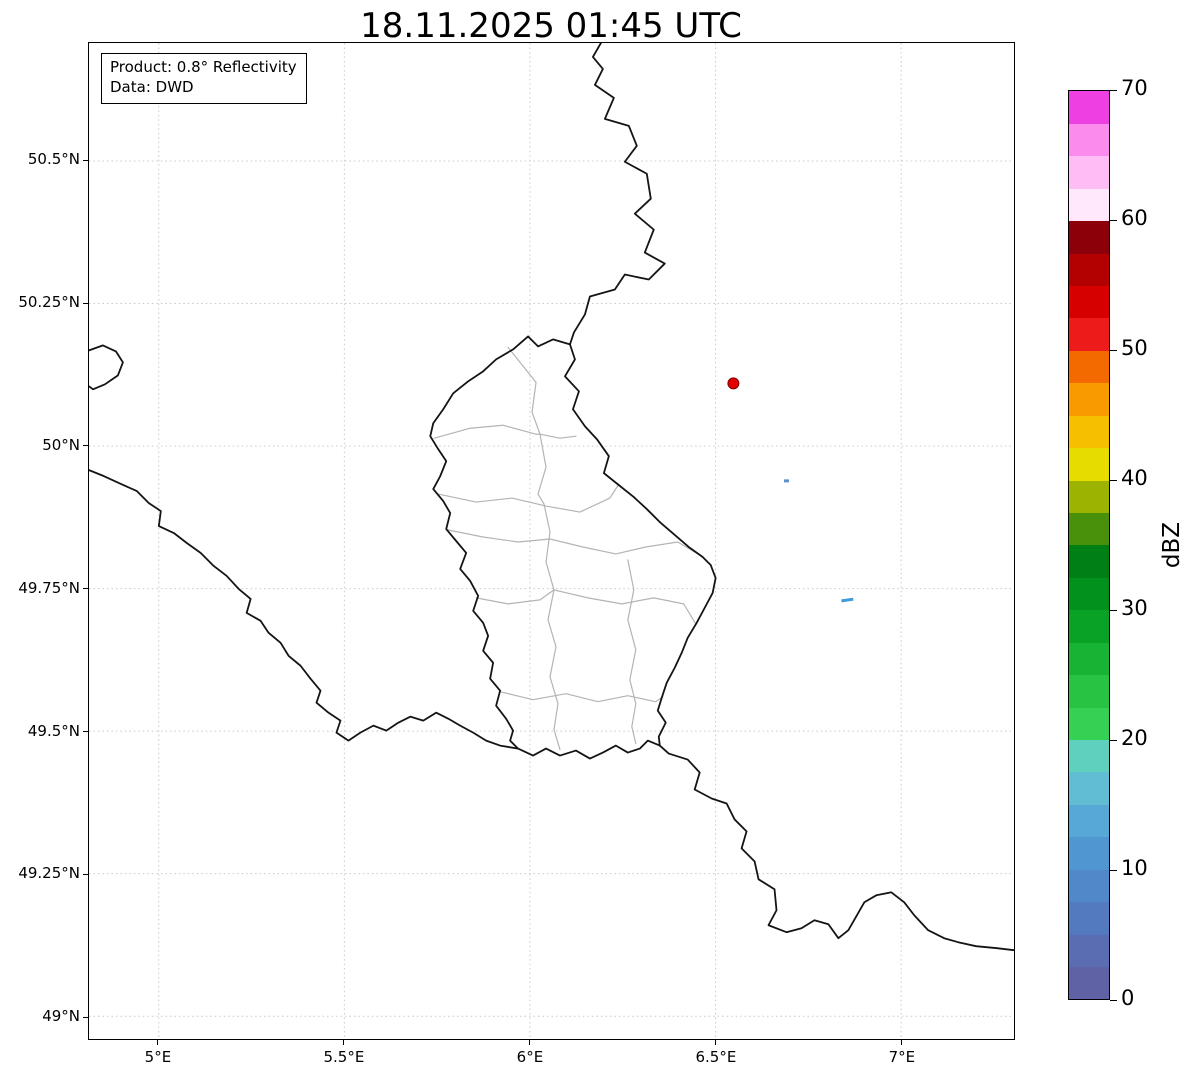 This screenshot has height=1081, width=1202. What do you see at coordinates (61, 444) in the screenshot?
I see `y-tick-label: 50°N` at bounding box center [61, 444].